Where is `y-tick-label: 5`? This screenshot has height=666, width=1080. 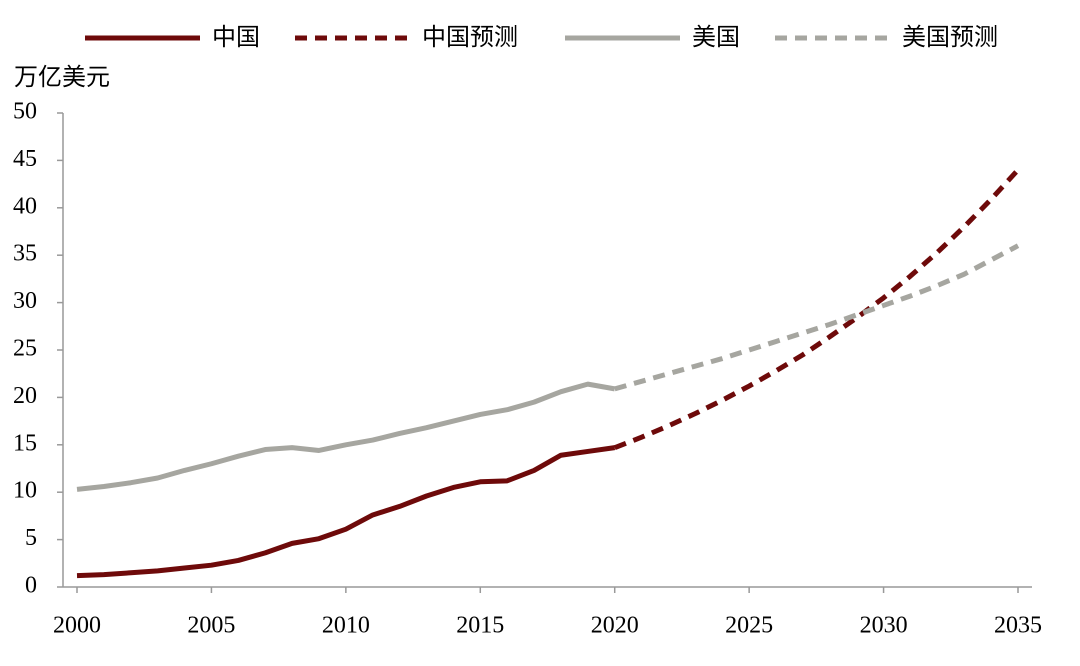
y-tick-label: 5 is located at coordinates (31, 538).